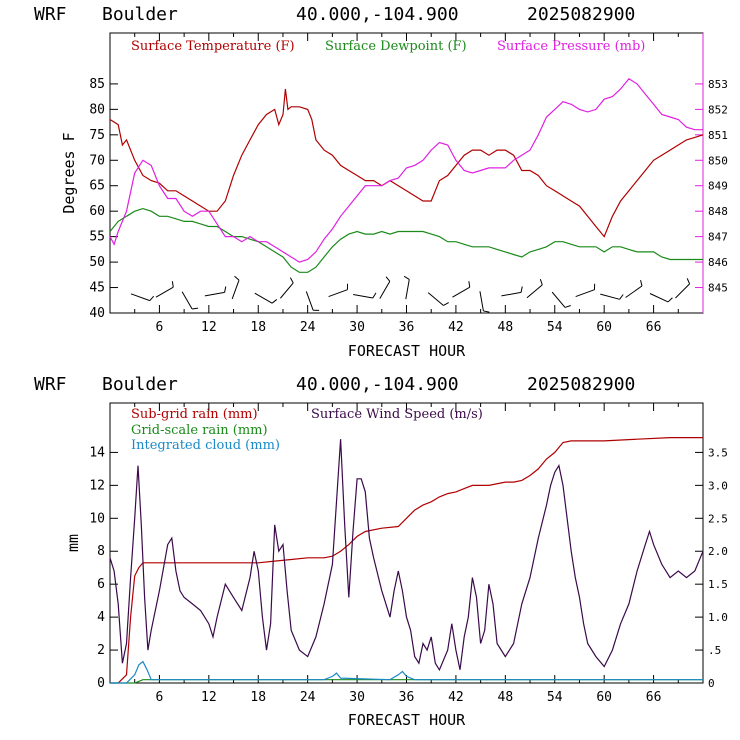  Describe the element at coordinates (101, 584) in the screenshot. I see `y-tick-label: 6` at that location.